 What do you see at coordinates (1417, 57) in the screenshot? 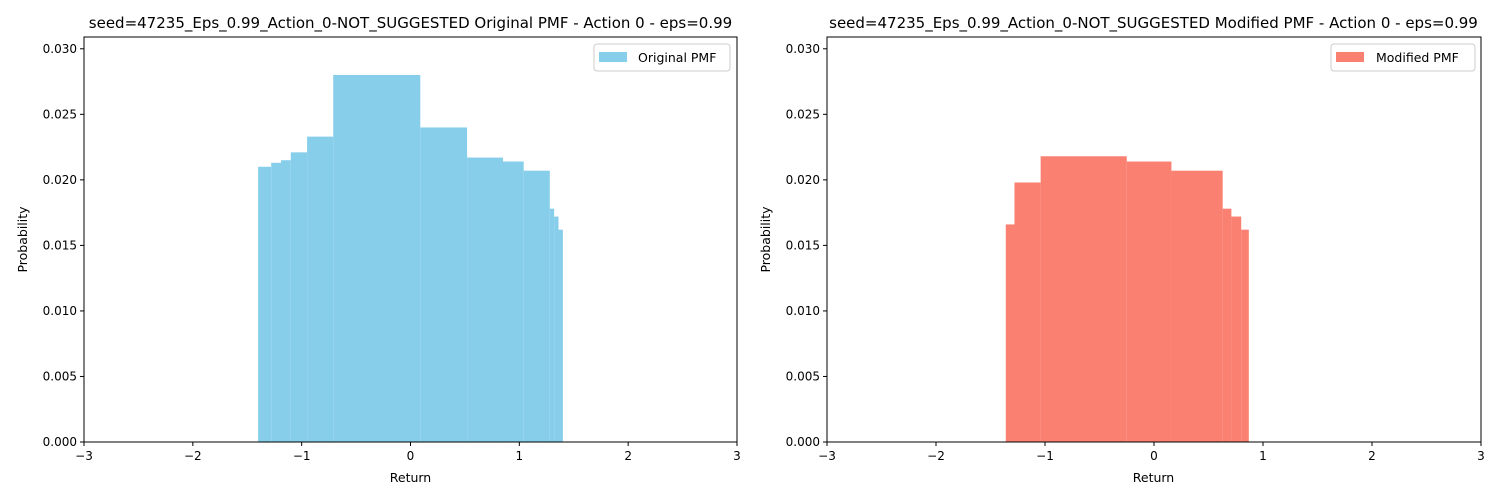
I see `legend-label: Modified PMF` at bounding box center [1417, 57].